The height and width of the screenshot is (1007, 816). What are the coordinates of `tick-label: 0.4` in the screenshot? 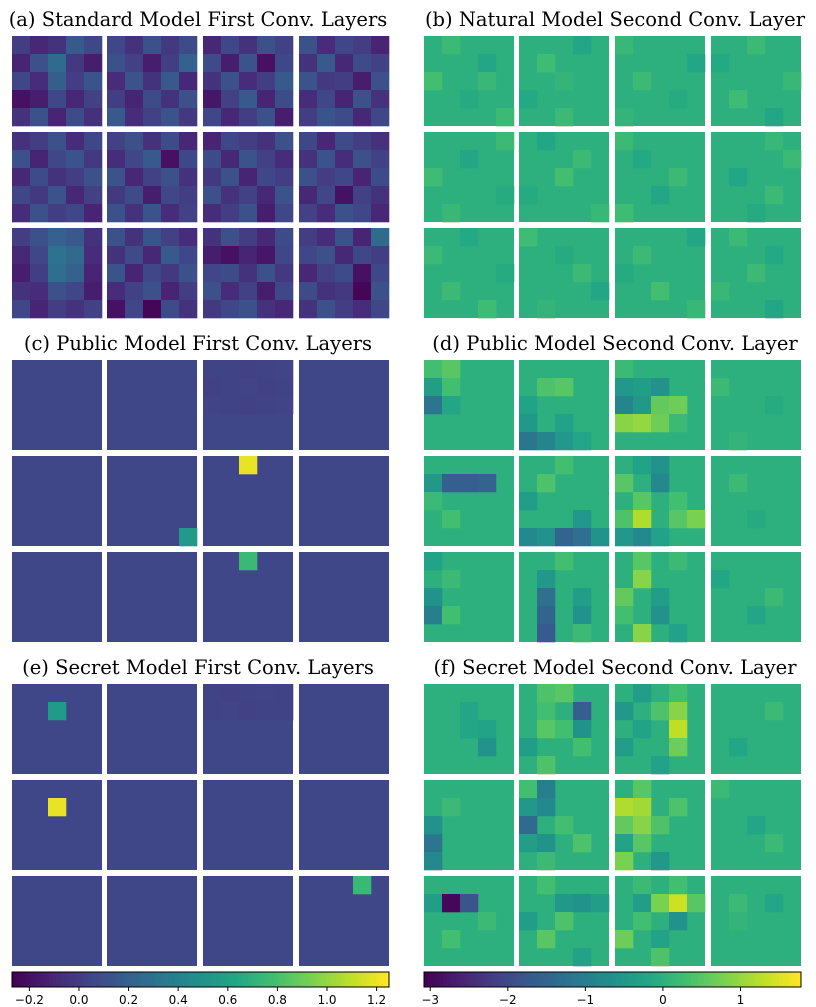 It's located at (178, 1000).